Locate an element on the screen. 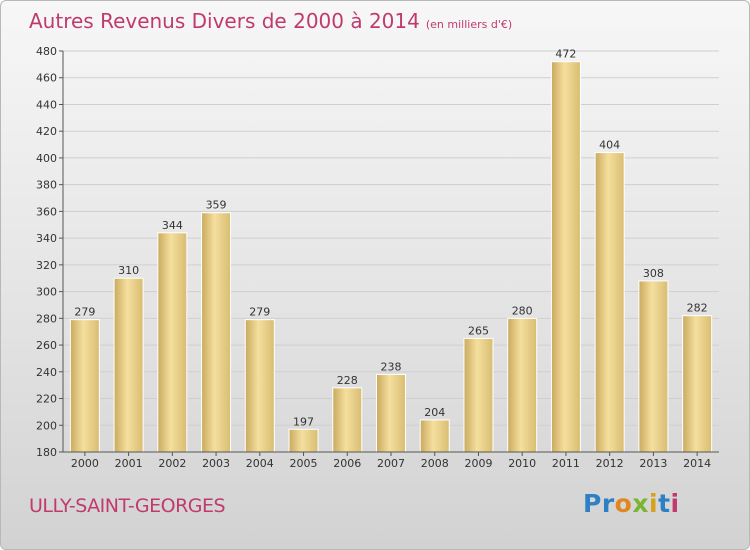  y-tick-label: 340 is located at coordinates (46, 238).